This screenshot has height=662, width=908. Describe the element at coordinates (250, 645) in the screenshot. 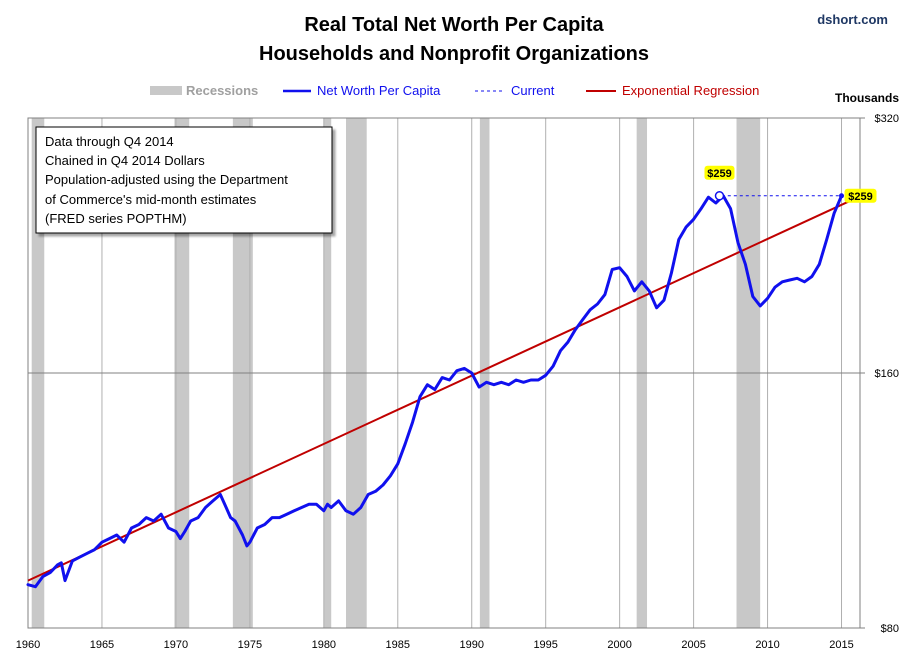

I see `x-tick-label: 1975` at that location.